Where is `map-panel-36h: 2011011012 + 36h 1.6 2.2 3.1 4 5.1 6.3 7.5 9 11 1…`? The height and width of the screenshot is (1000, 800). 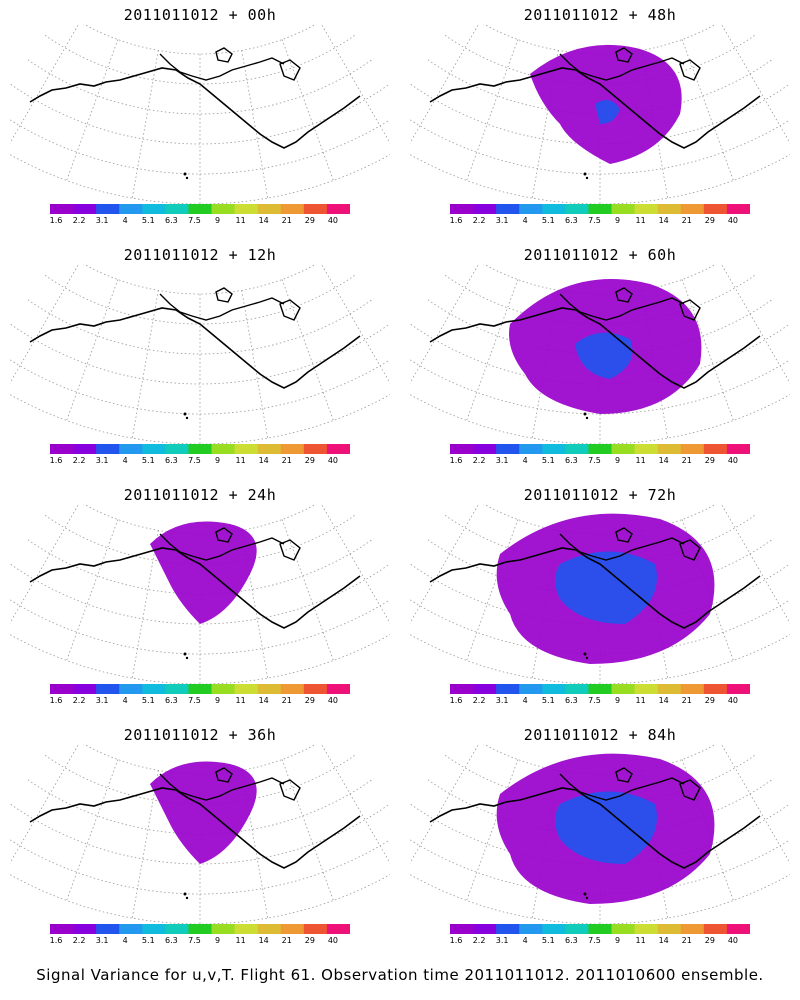 map-panel-36h: 2011011012 + 36h 1.6 2.2 3.1 4 5.1 6.3 7.5 9 11 1… is located at coordinates (200, 839).